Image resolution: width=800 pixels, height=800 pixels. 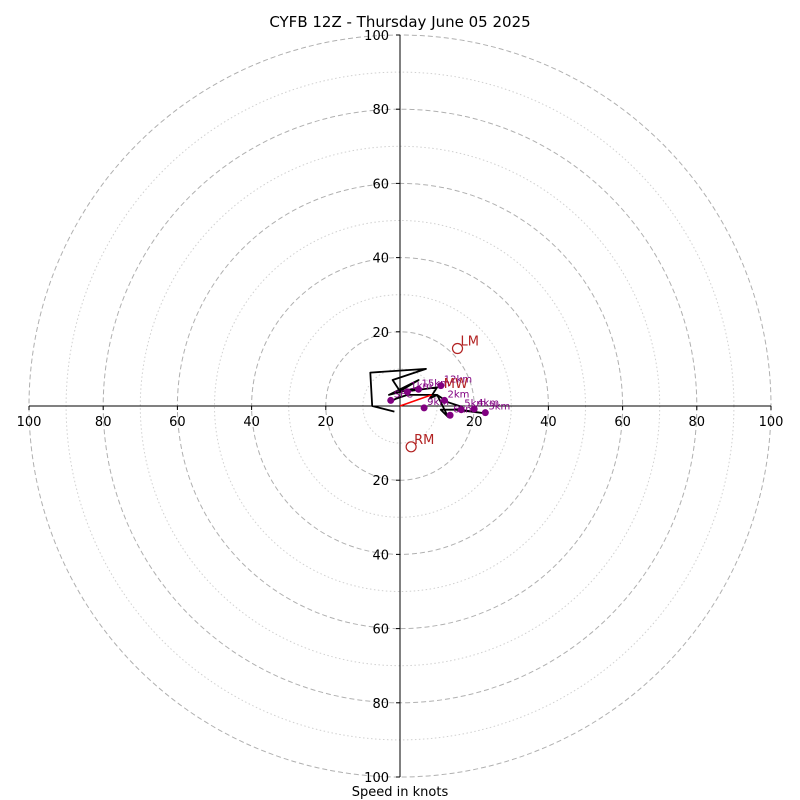 I want to click on tick-label-left: 20, so click(x=326, y=422).